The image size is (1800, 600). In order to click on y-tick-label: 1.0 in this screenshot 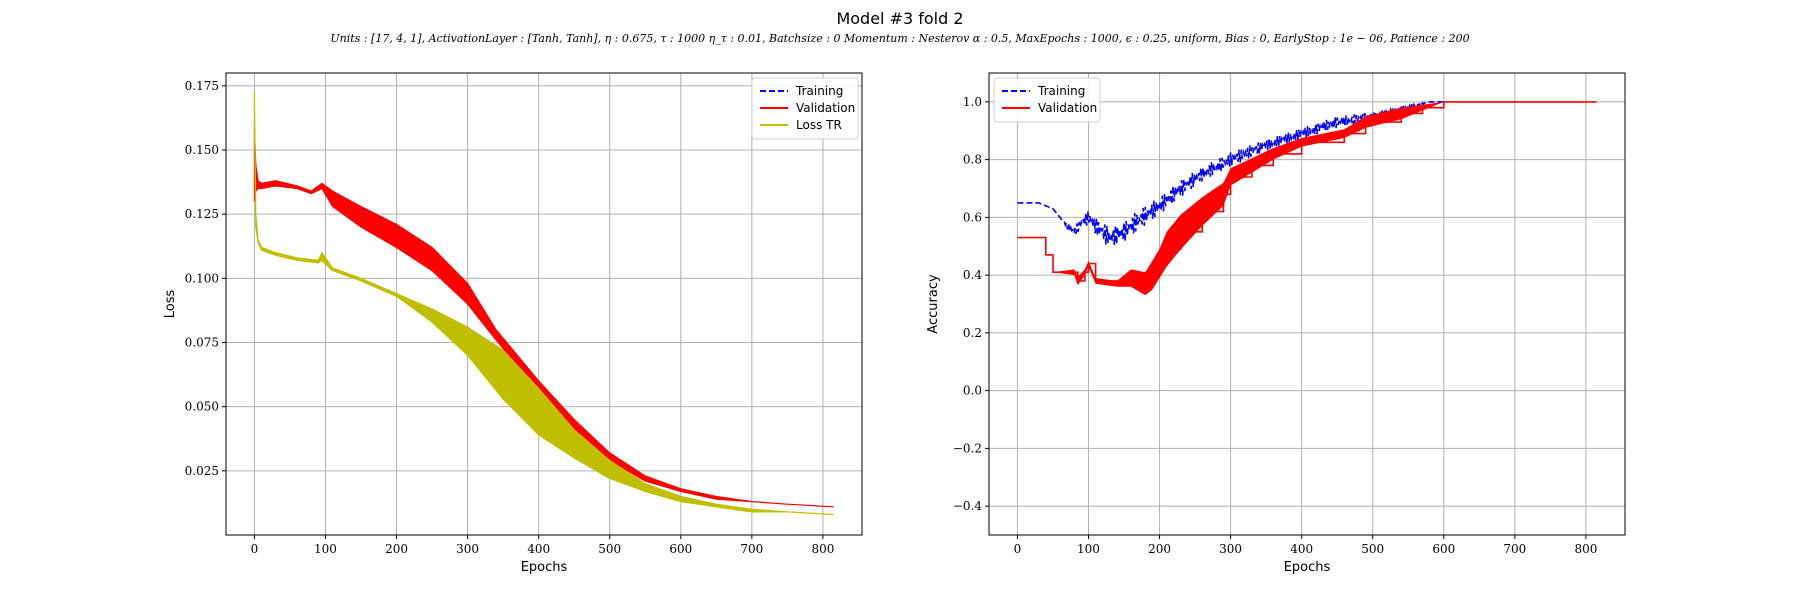, I will do `click(972, 102)`.